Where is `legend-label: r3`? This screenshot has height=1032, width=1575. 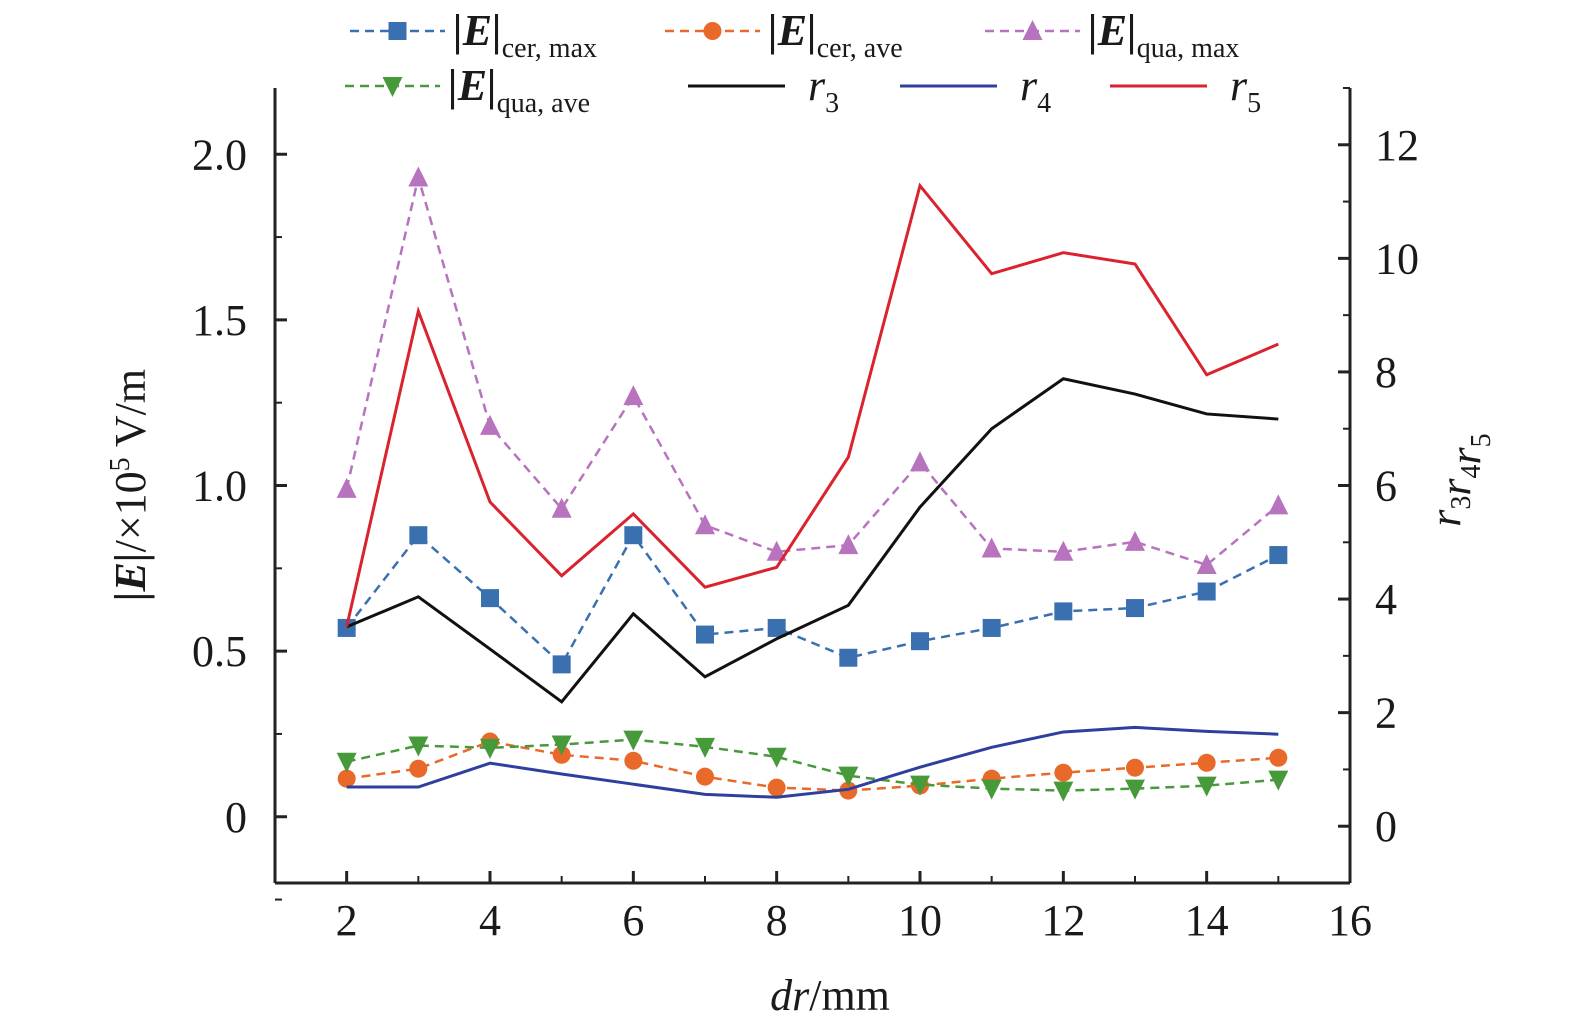 legend-label: r3 is located at coordinates (823, 90).